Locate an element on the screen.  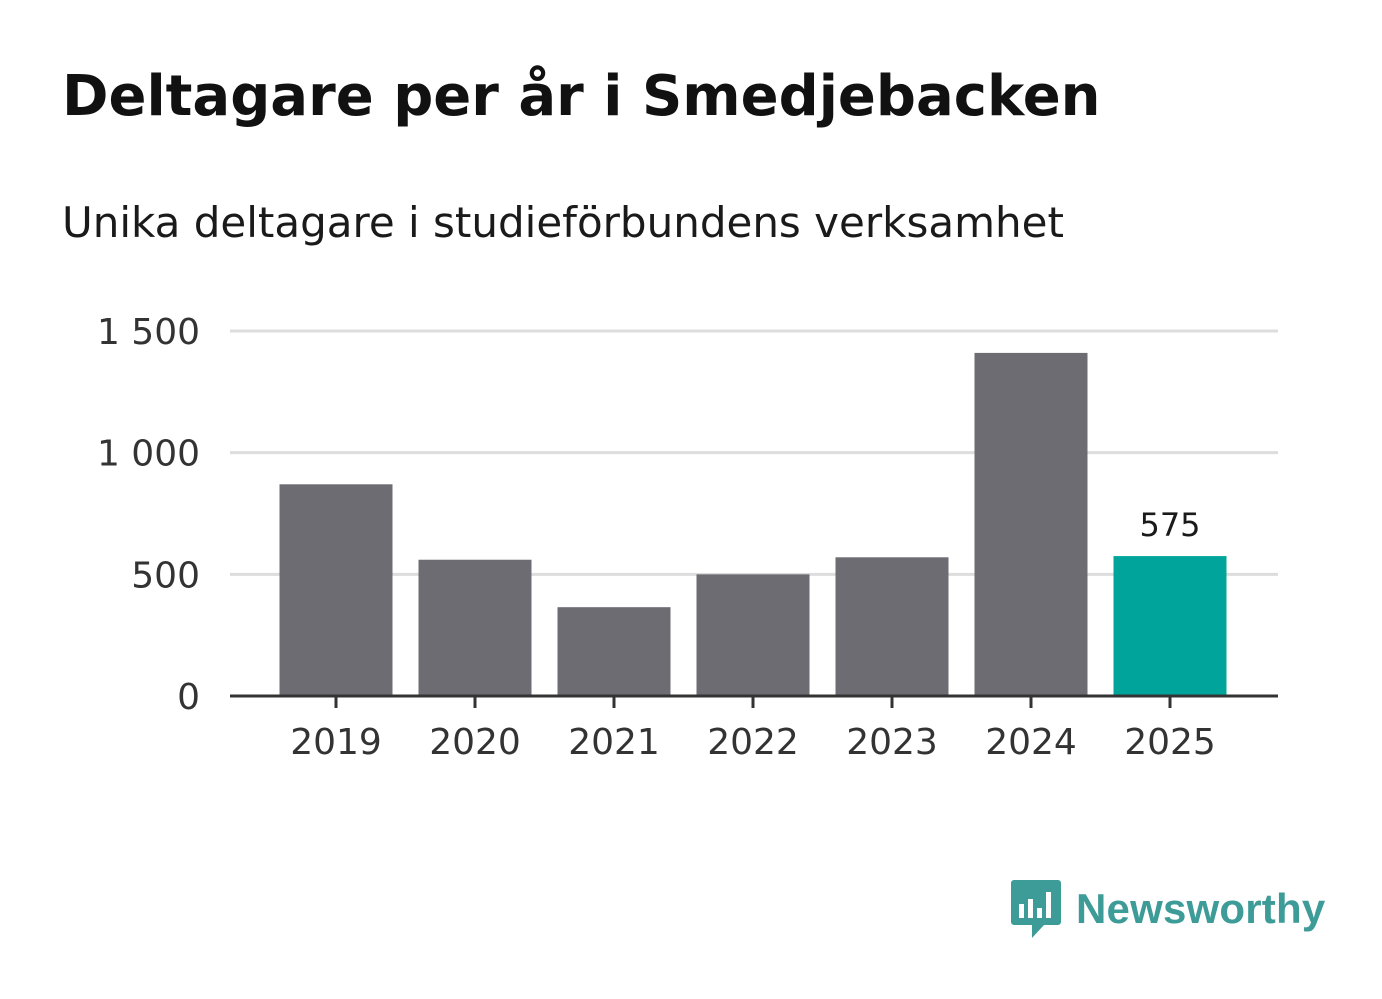
bar-2020 is located at coordinates (475, 627).